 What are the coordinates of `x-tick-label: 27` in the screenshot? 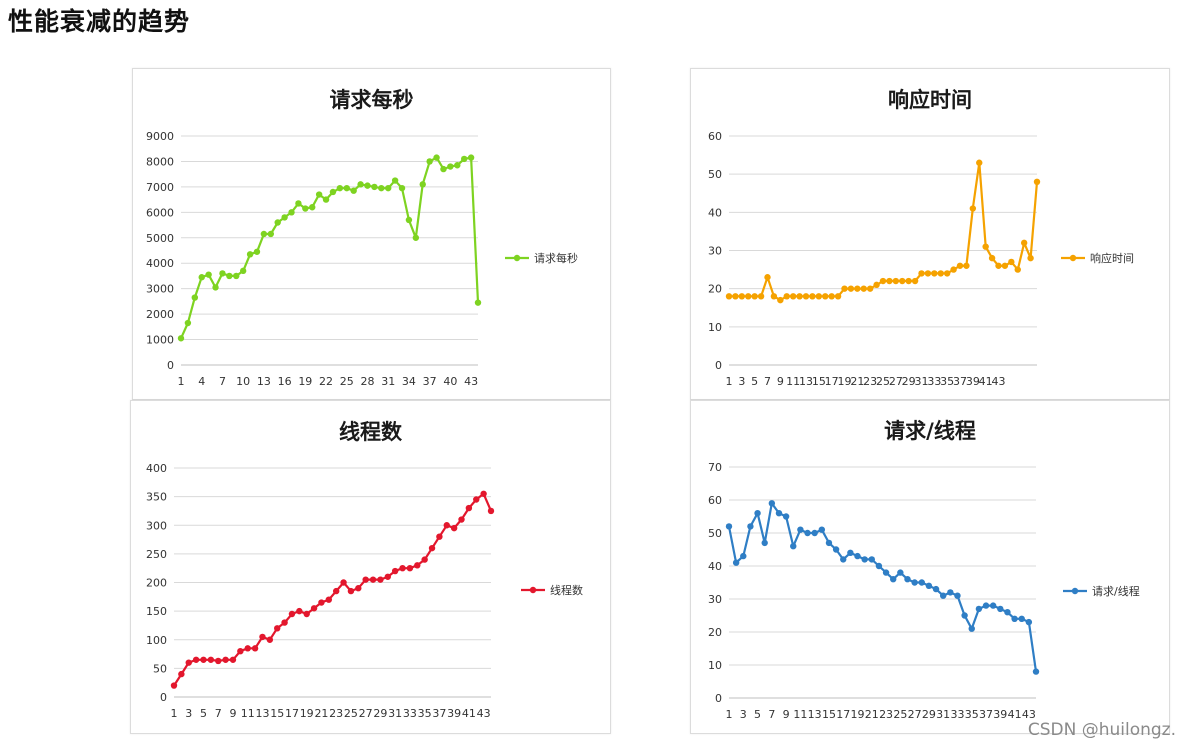 It's located at (915, 714).